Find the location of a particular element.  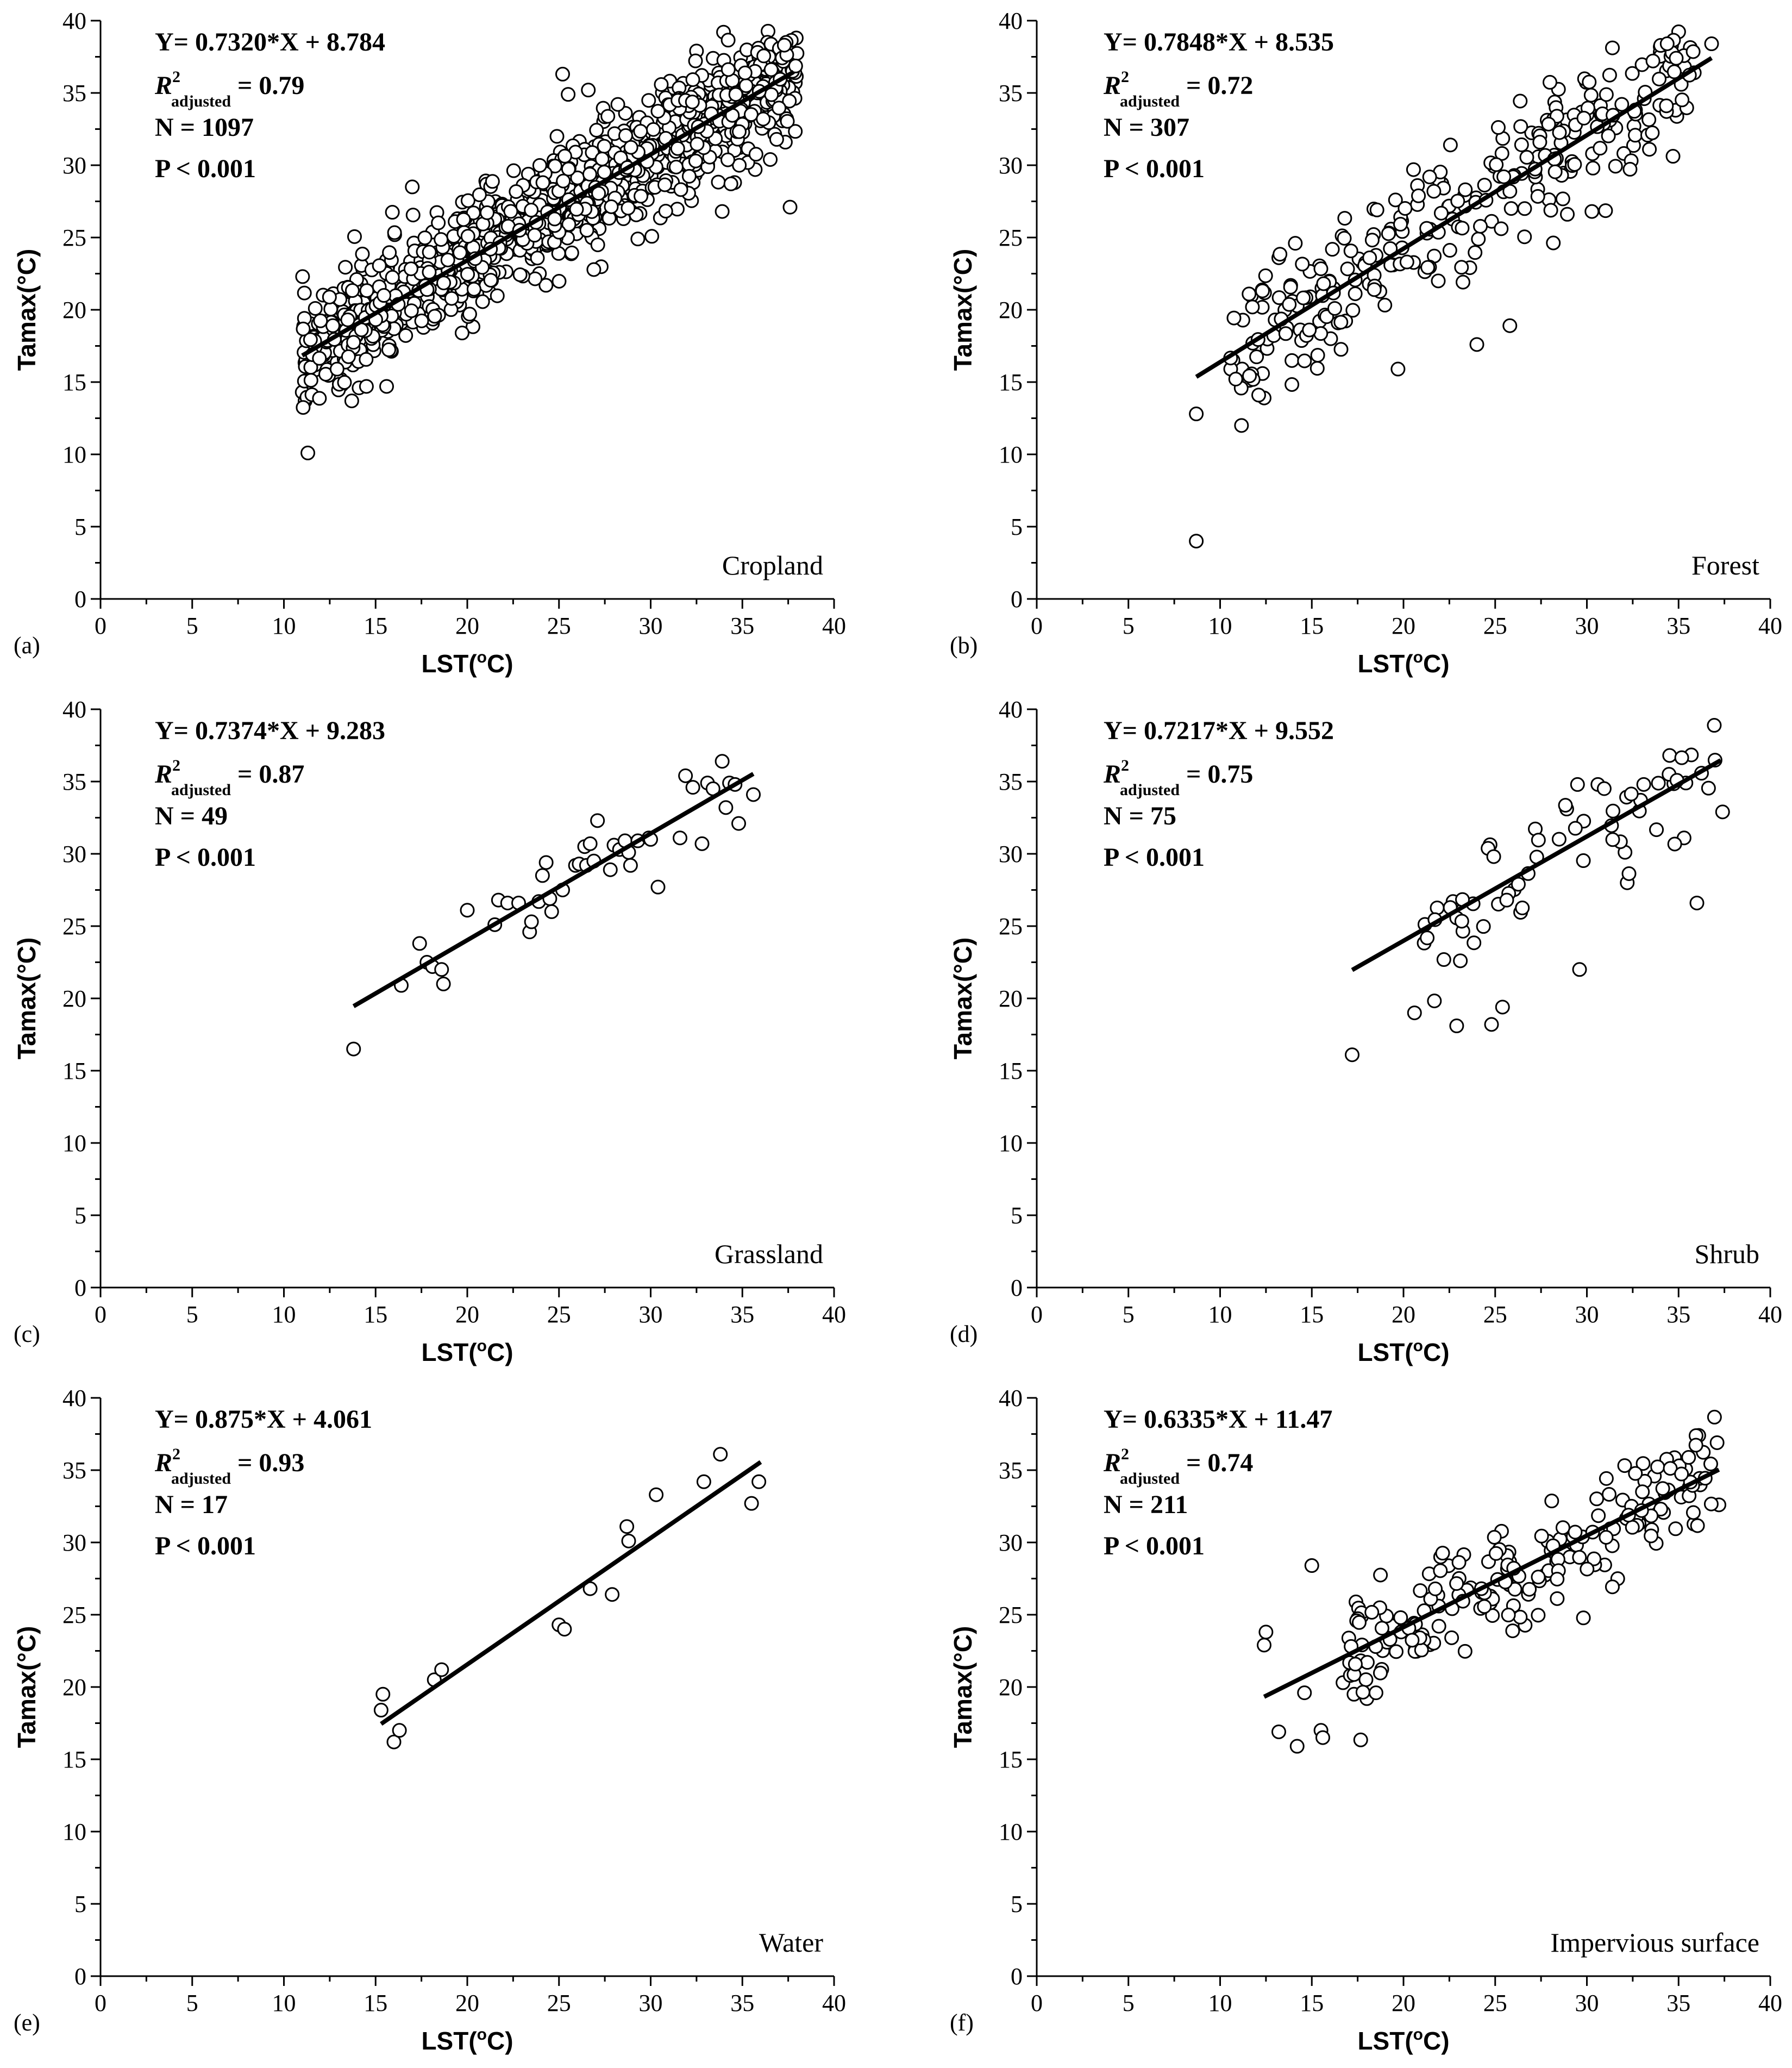

y-tick-label: 15 is located at coordinates (1011, 382).